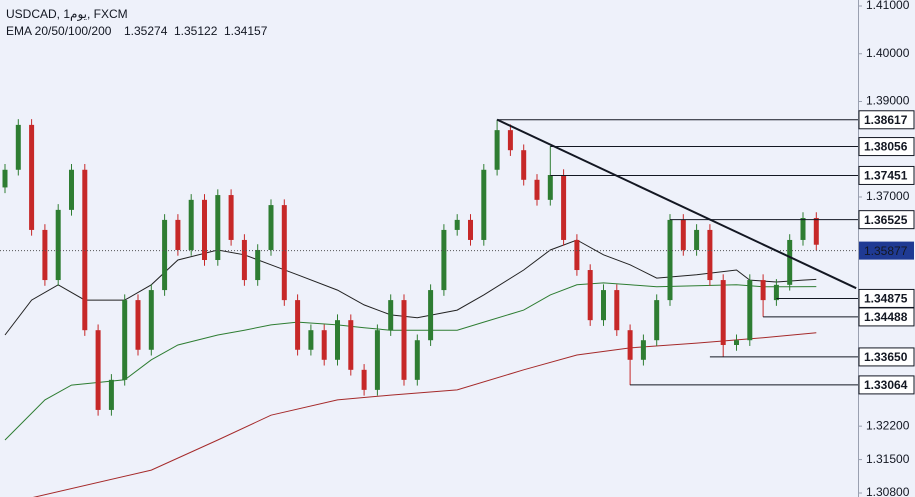 The width and height of the screenshot is (915, 497). I want to click on ema-value: 1.35122, so click(196, 31).